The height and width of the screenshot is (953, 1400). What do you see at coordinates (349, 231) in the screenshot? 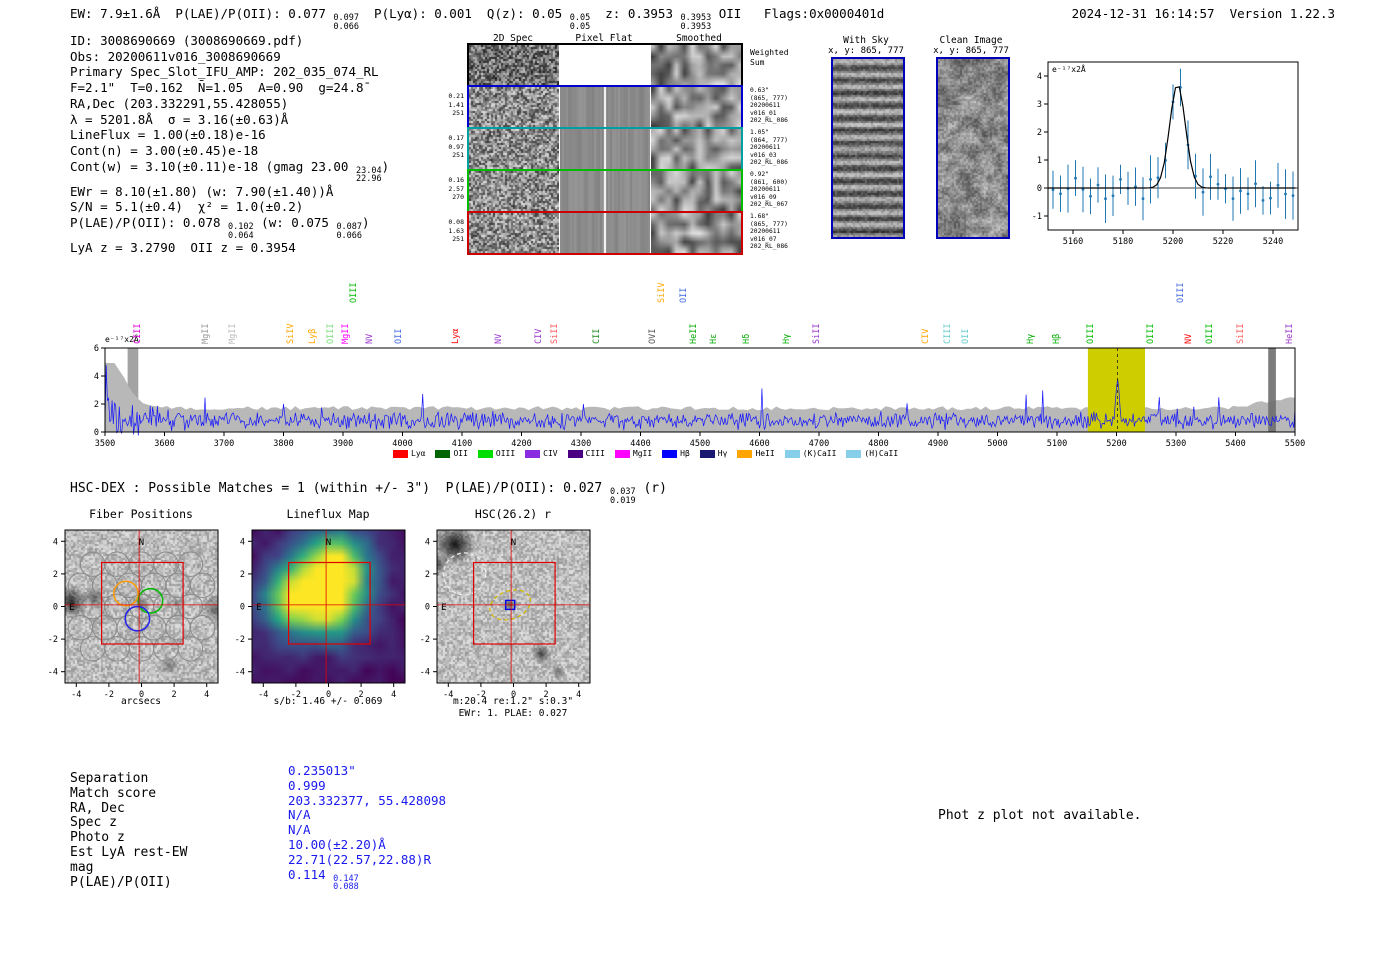
I see `stacked-uncertainty: 0.087 0.066` at bounding box center [349, 231].